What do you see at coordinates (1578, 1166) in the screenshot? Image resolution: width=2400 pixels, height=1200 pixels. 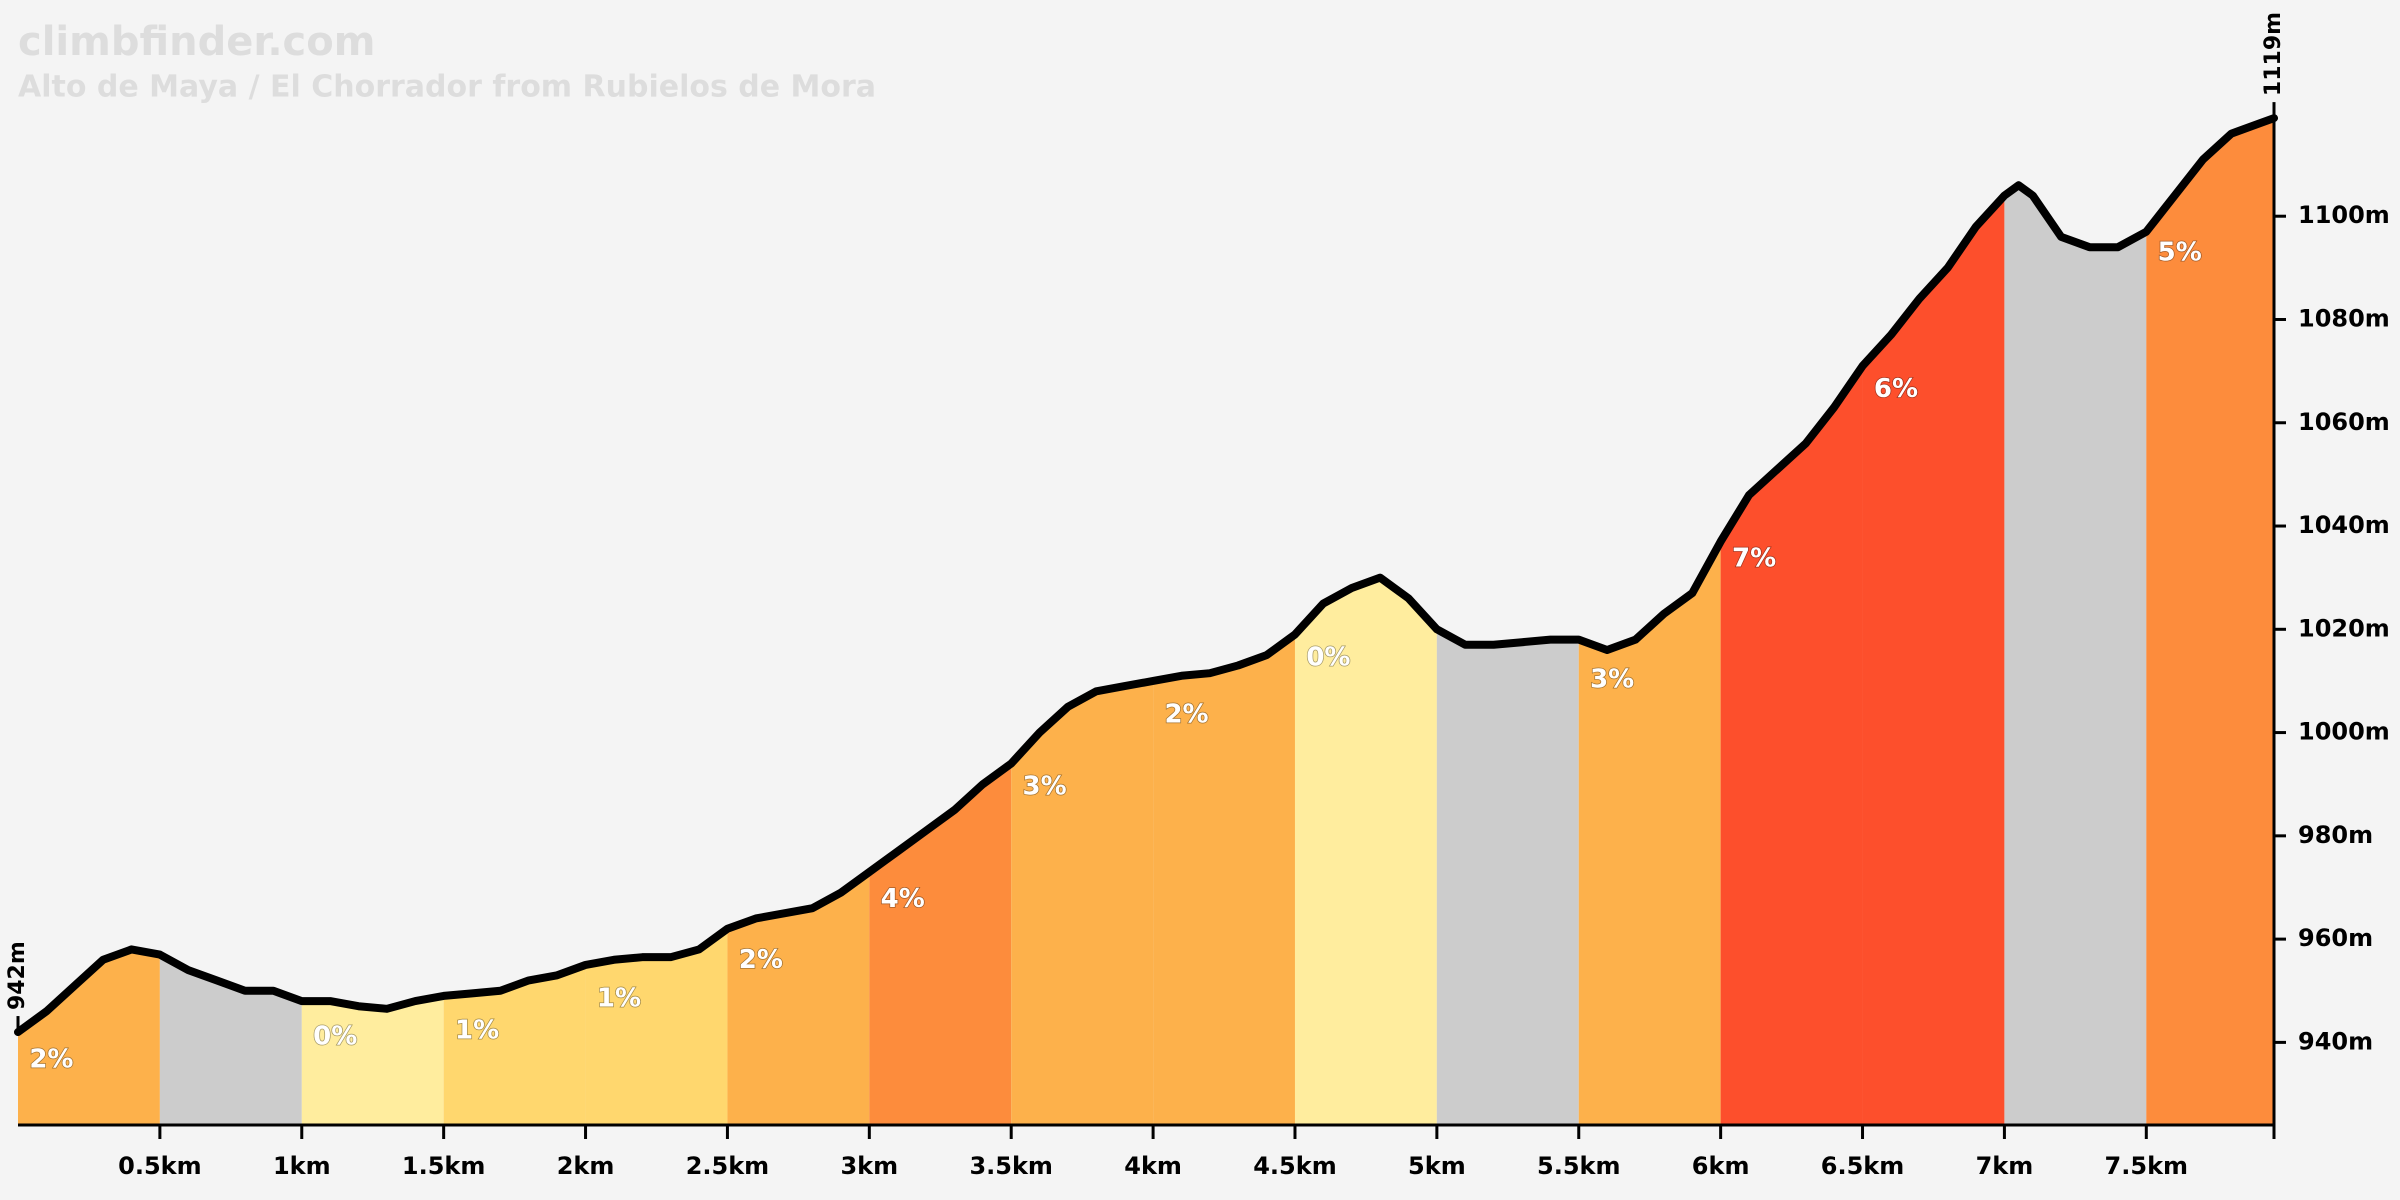 I see `x-tick-label: 5.5km` at bounding box center [1578, 1166].